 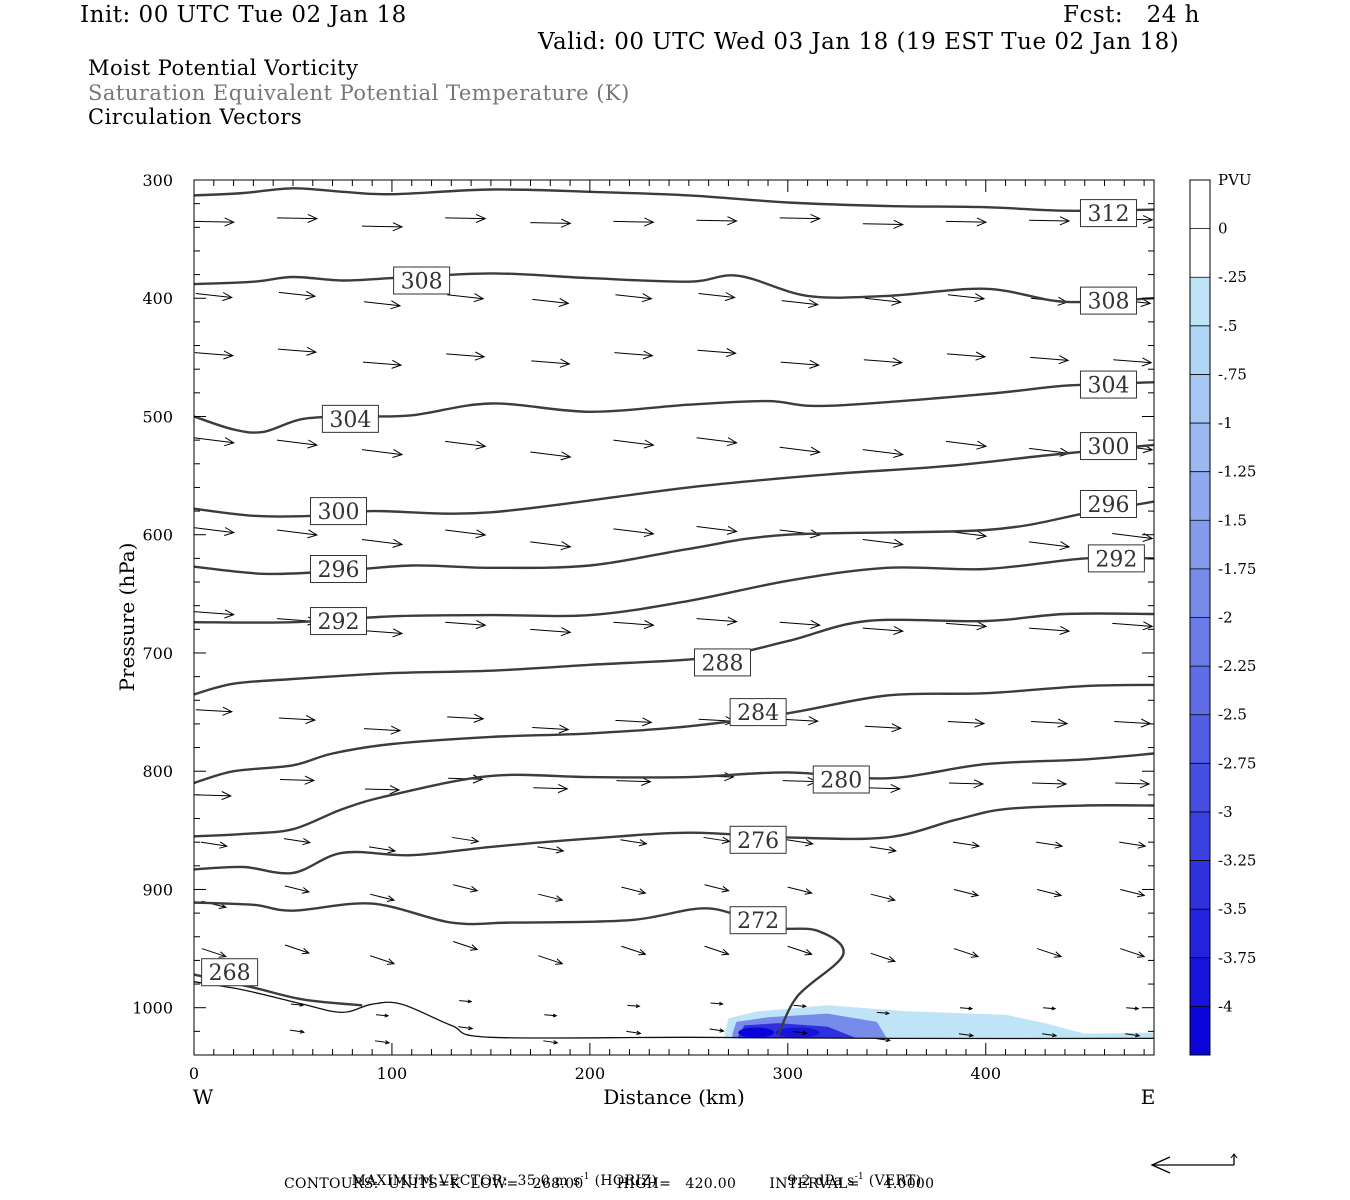 What do you see at coordinates (674, 1010) in the screenshot?
I see `lowest-isentrope` at bounding box center [674, 1010].